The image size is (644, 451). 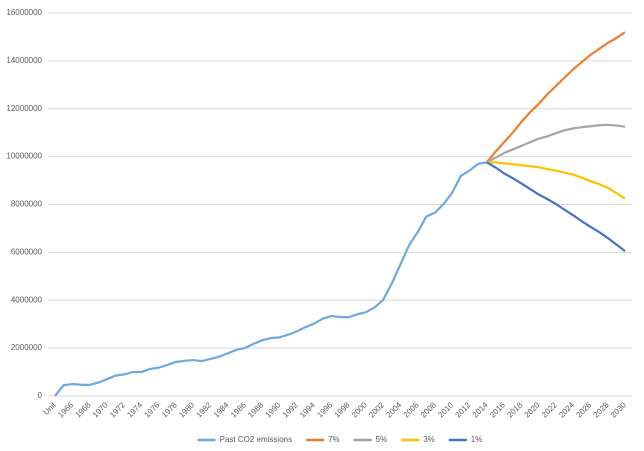 I want to click on x-tick-label: 2014, so click(x=480, y=409).